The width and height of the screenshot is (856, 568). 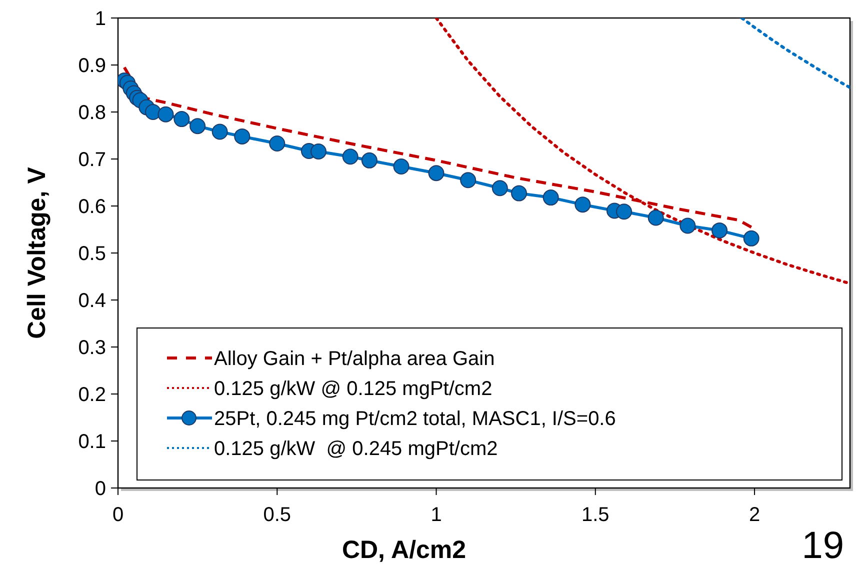 I want to click on x-tick-label: 1, so click(x=436, y=515).